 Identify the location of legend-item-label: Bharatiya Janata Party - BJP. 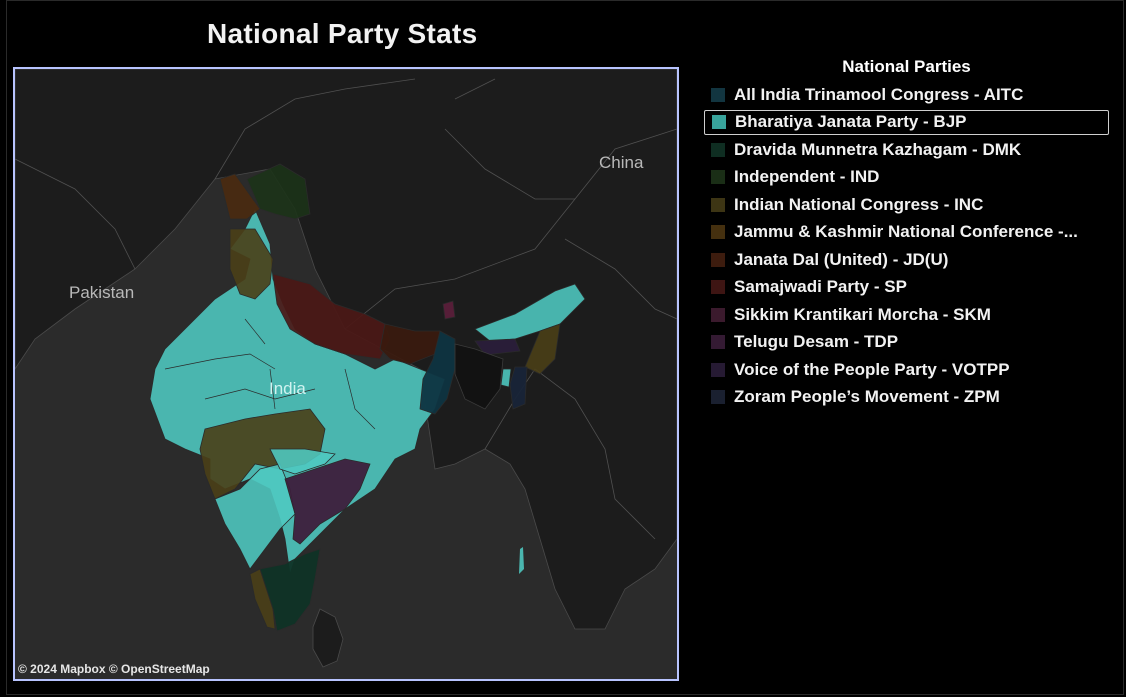
(851, 121).